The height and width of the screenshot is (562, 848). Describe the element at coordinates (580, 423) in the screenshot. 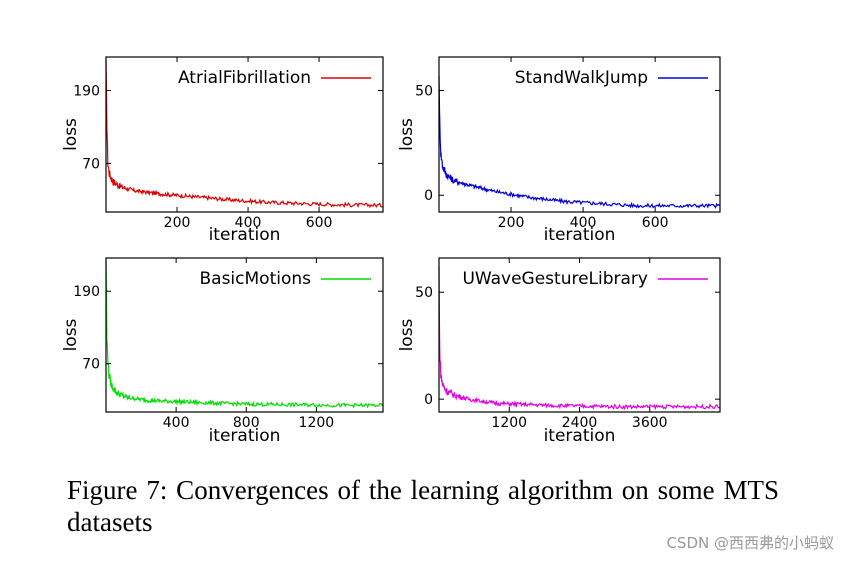

I see `x-tick-label: 2400` at that location.